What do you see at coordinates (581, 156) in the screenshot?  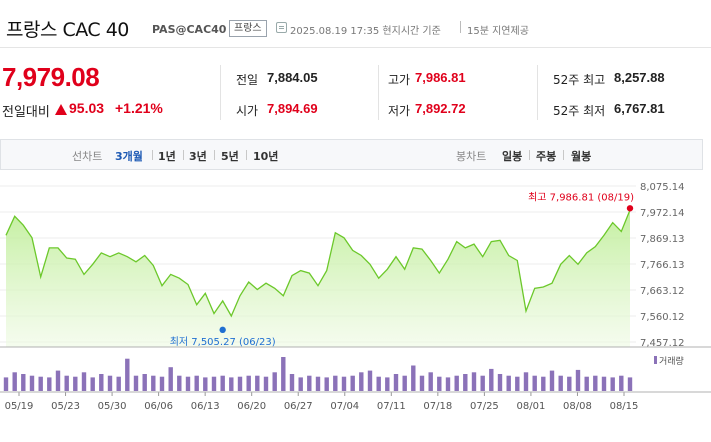 I see `tab-candle-monthly: 월봉` at bounding box center [581, 156].